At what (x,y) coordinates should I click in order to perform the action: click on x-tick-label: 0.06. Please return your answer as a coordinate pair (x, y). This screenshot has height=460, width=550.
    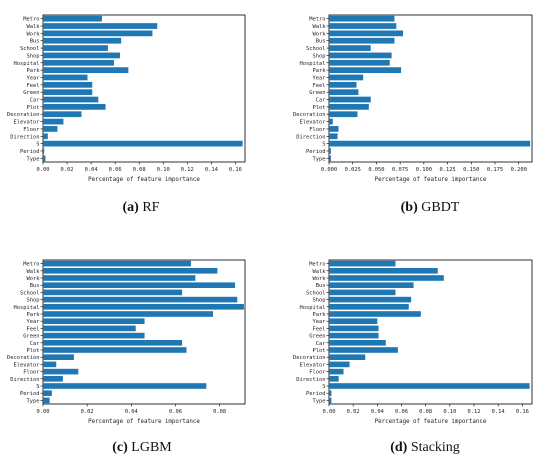
    Looking at the image, I should click on (401, 412).